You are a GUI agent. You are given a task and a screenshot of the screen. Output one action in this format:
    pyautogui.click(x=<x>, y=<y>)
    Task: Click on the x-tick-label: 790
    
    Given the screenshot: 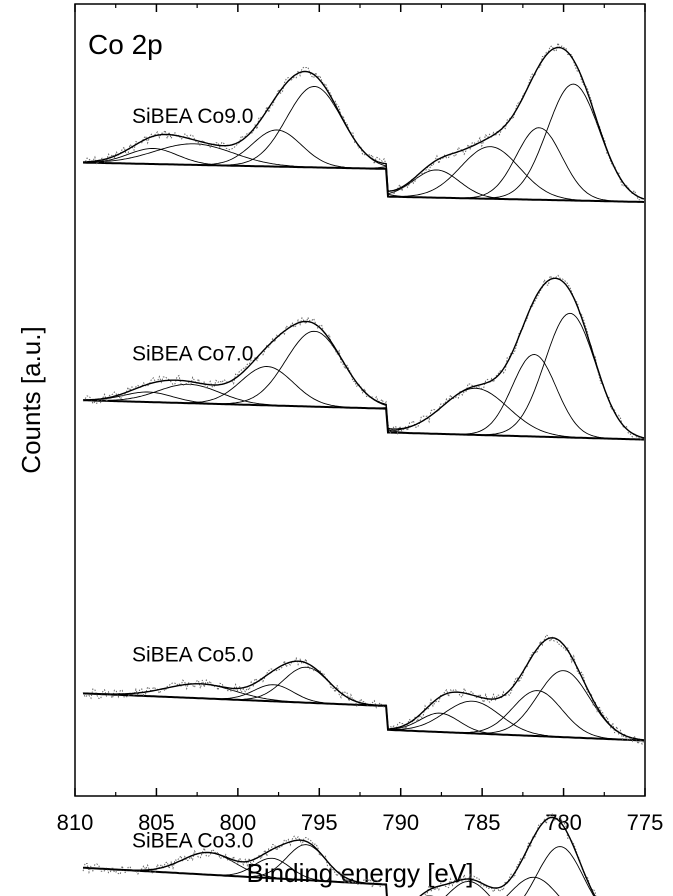 What is the action you would take?
    pyautogui.click(x=400, y=822)
    